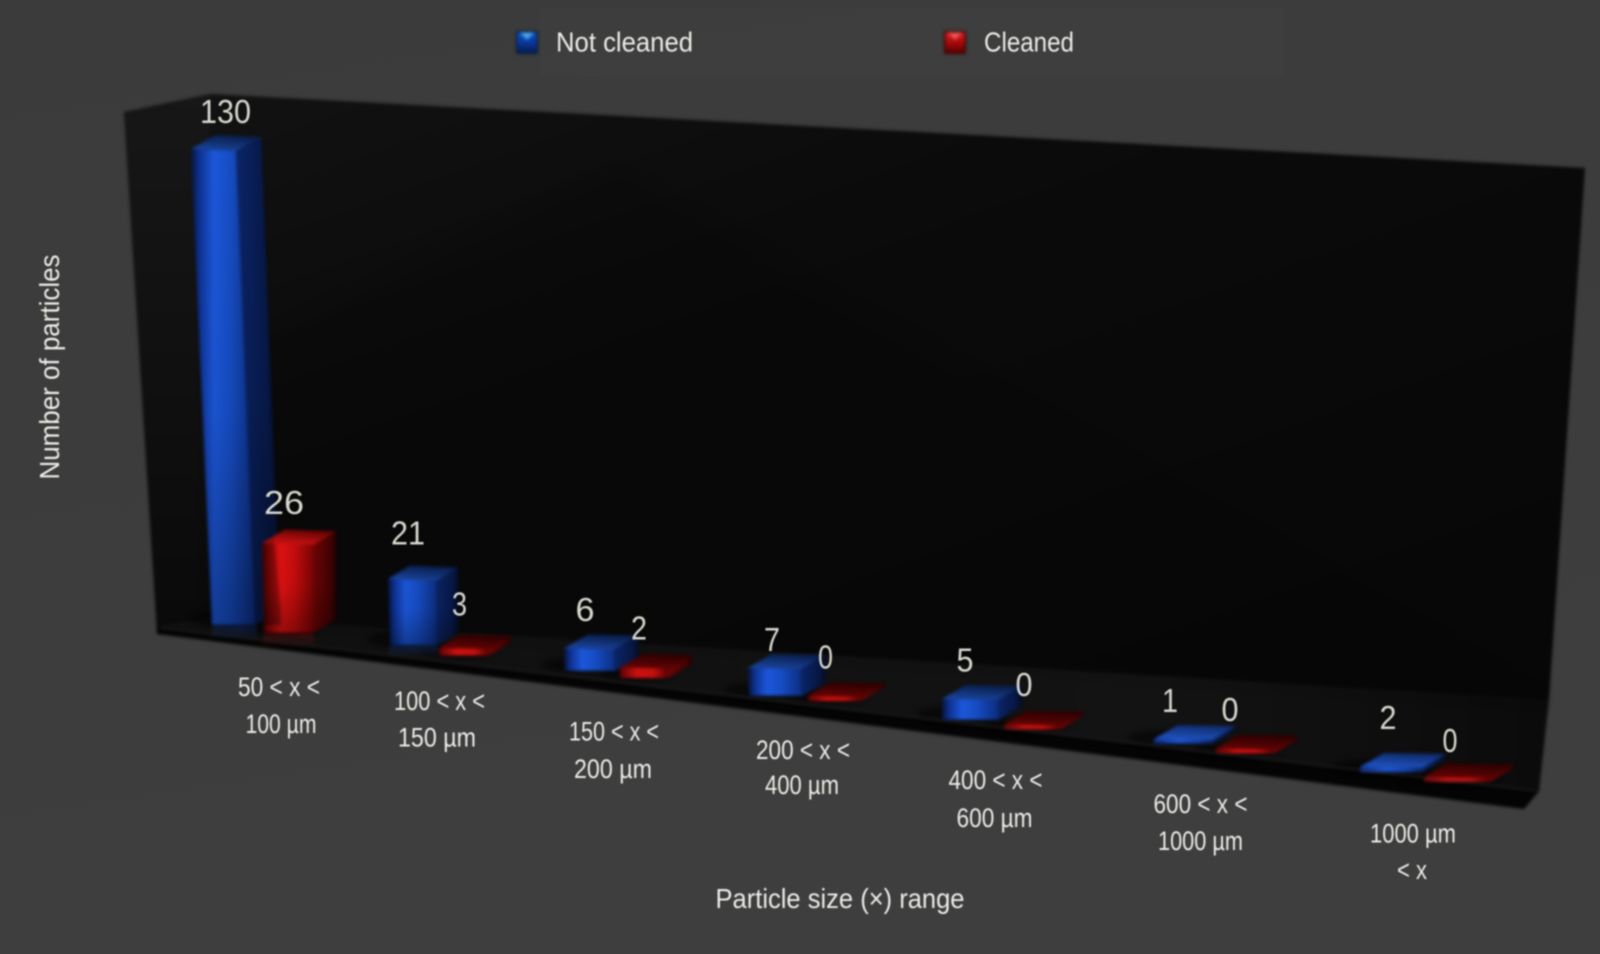  I want to click on svg-text: 100 µm, so click(281, 724).